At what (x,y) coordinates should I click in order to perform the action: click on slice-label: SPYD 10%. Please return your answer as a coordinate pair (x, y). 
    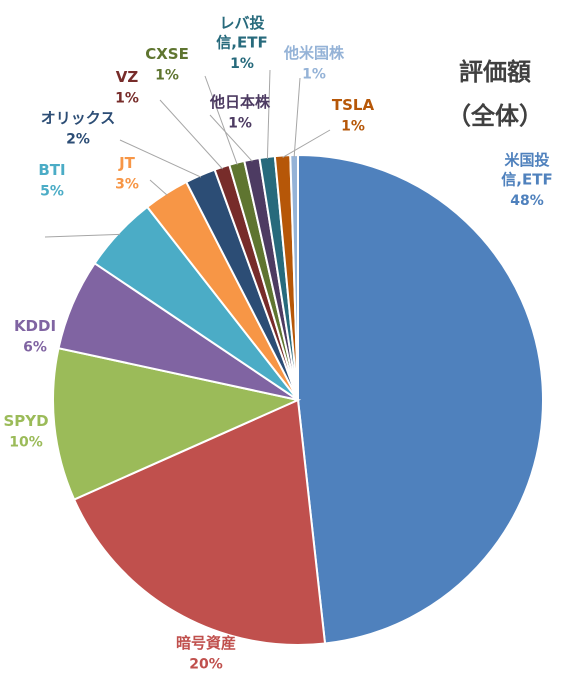
    Looking at the image, I should click on (25, 431).